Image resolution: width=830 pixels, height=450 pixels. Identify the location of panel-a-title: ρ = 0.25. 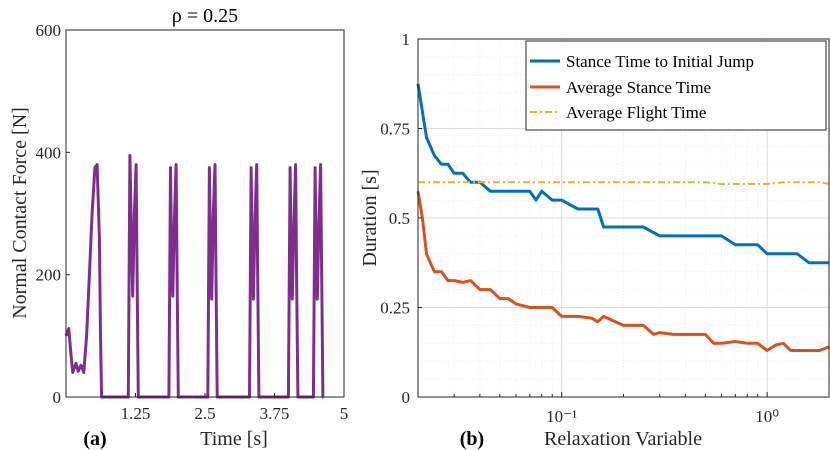
(205, 16).